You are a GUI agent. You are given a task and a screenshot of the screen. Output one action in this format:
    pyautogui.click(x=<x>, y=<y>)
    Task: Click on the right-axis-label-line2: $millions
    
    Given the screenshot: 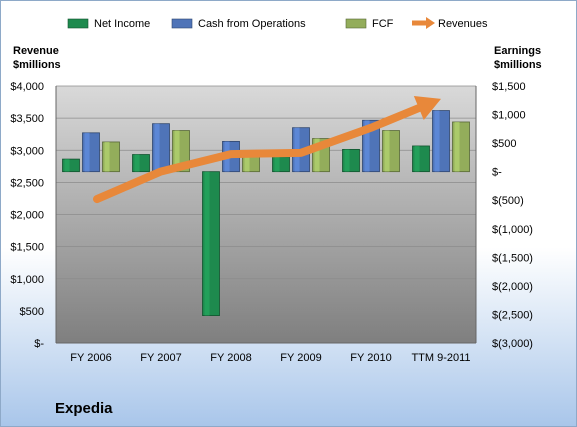 What is the action you would take?
    pyautogui.click(x=518, y=65)
    